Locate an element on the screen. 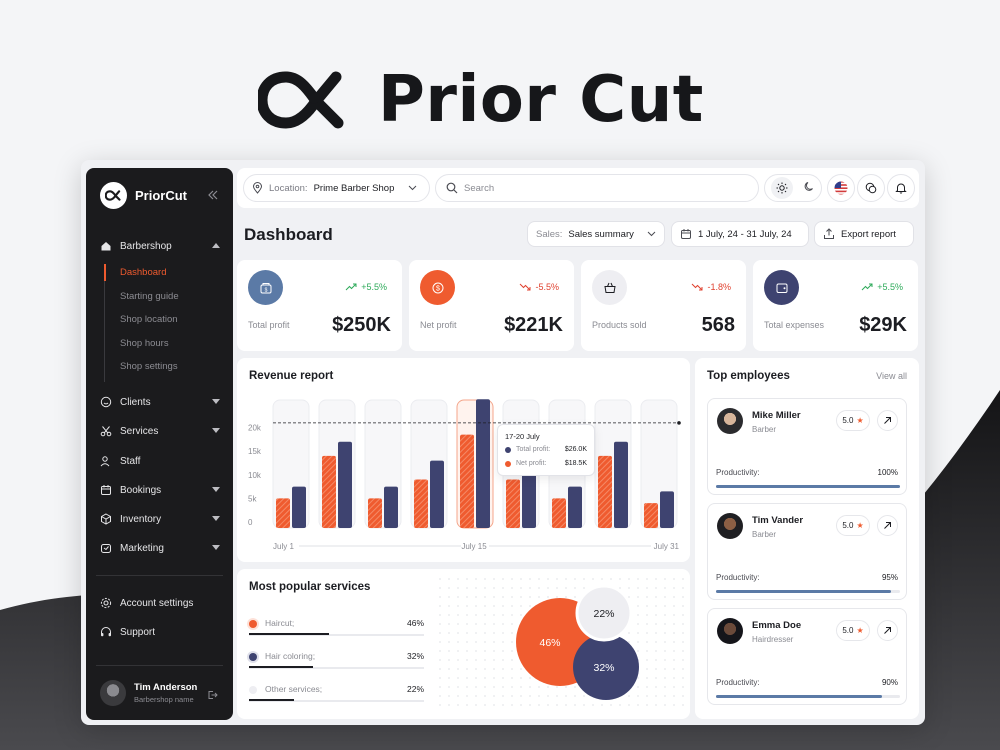 The width and height of the screenshot is (1000, 750). sidebar-subitem-shop-hours: Shop hours is located at coordinates (144, 343).